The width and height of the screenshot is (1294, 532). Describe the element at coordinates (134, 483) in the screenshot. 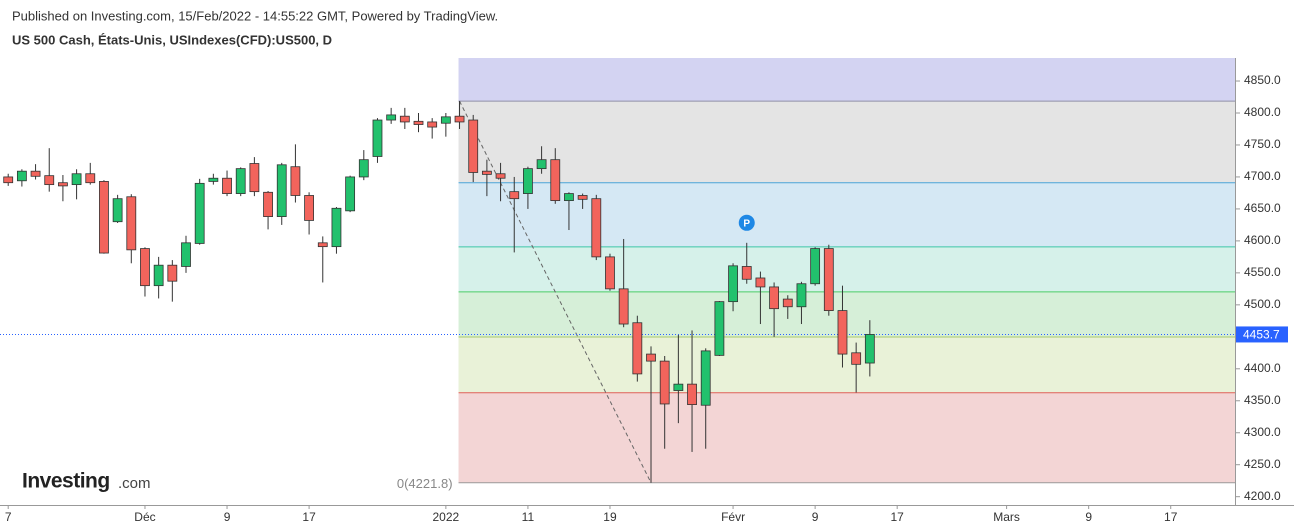

I see `logo-suffix: .com` at that location.